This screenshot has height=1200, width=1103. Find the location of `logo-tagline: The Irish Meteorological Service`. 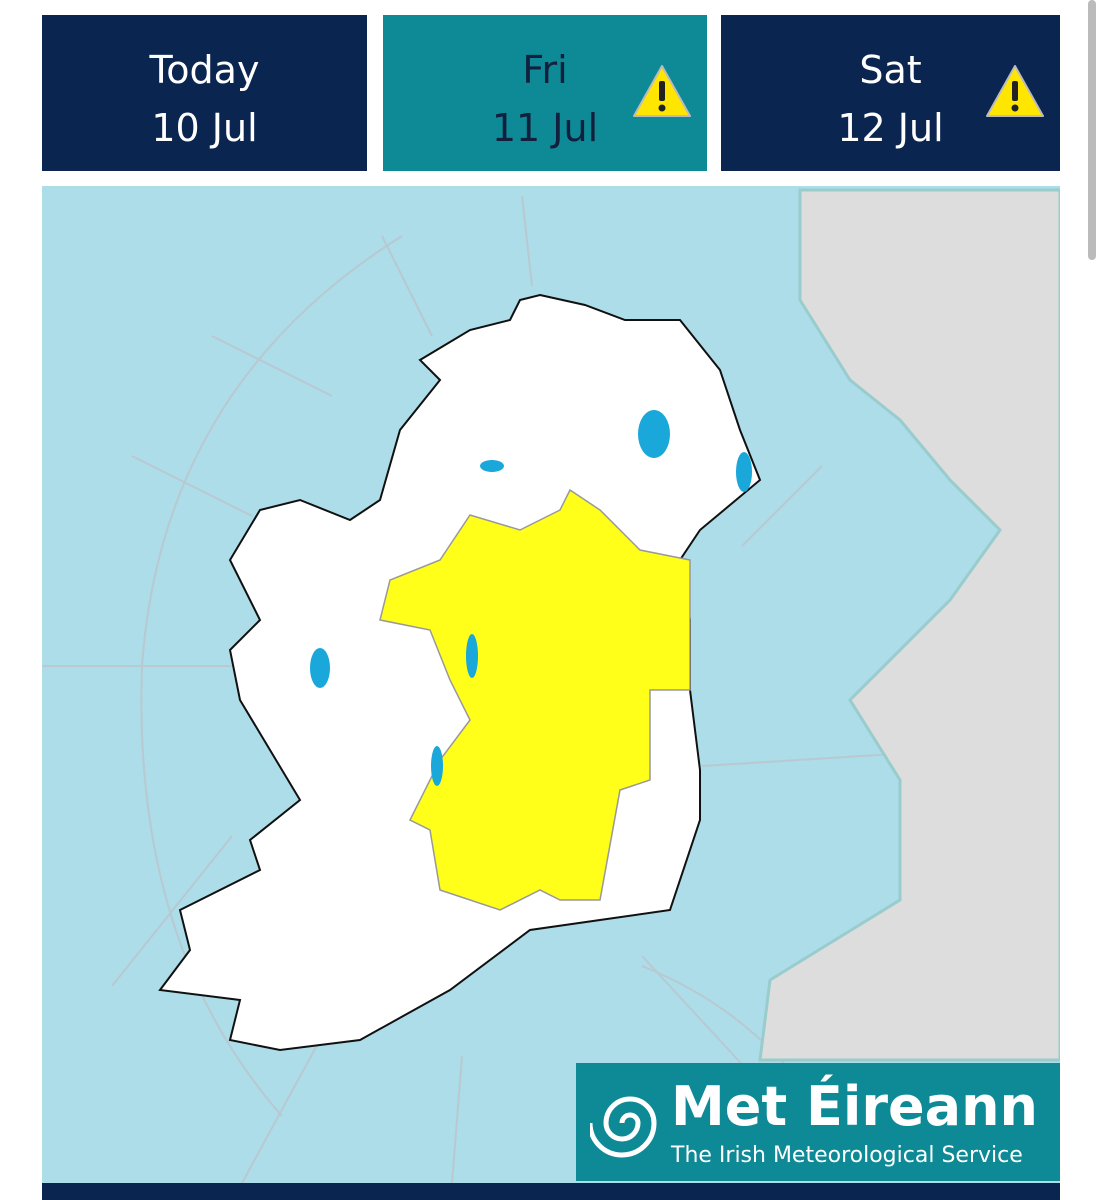

logo-tagline: The Irish Meteorological Service is located at coordinates (847, 1155).